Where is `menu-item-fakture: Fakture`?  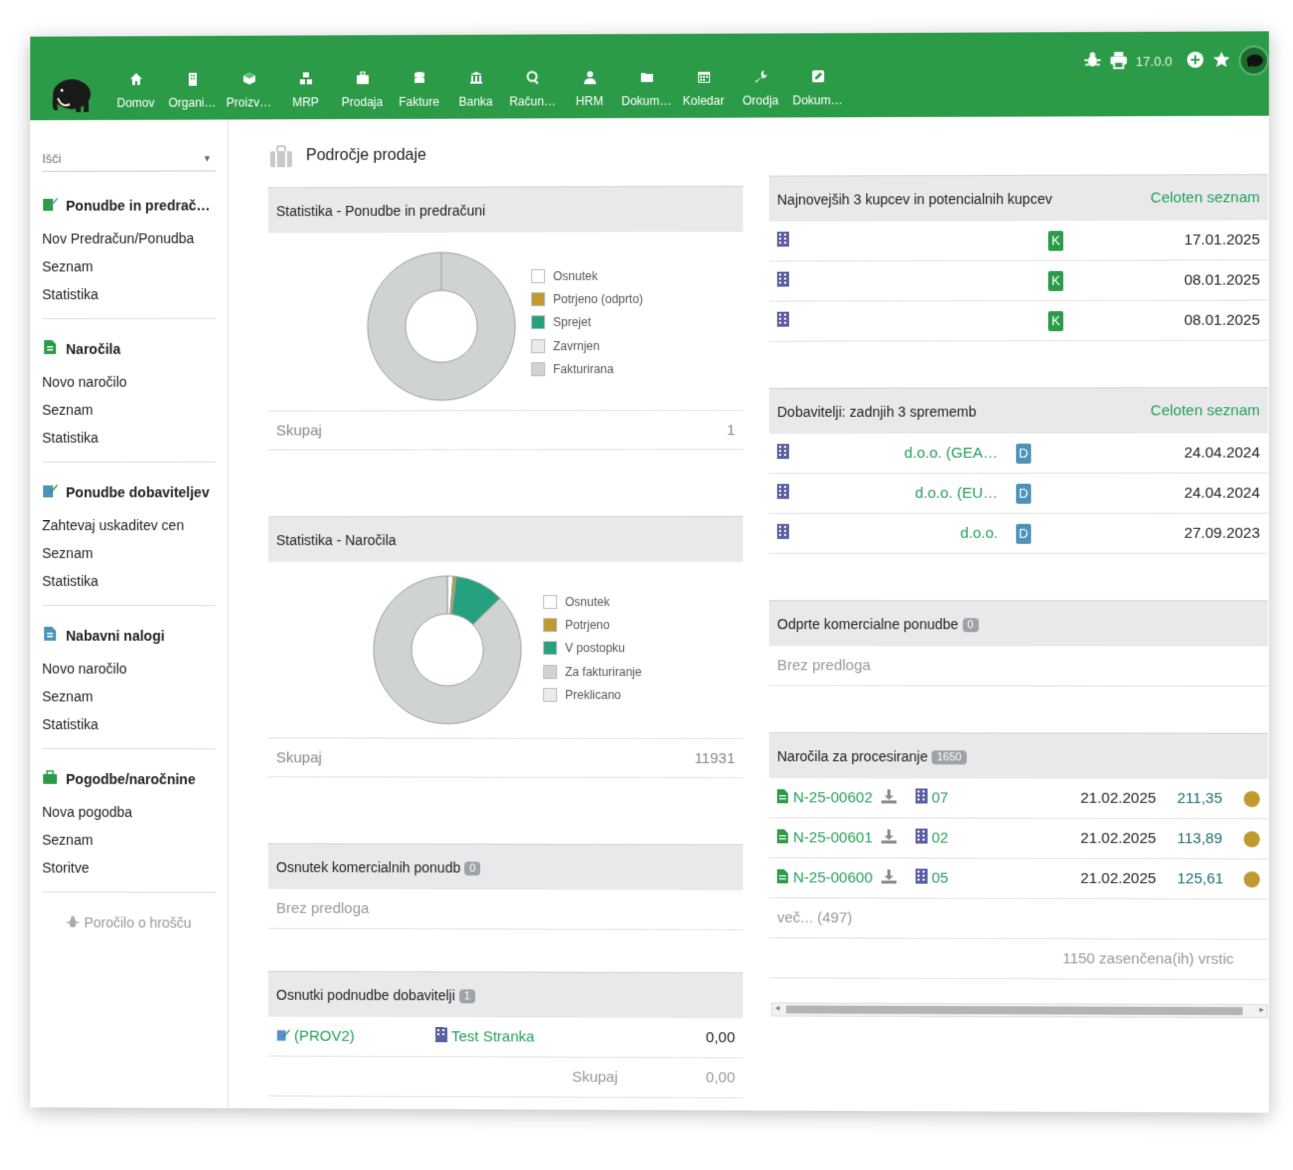
menu-item-fakture: Fakture is located at coordinates (419, 90).